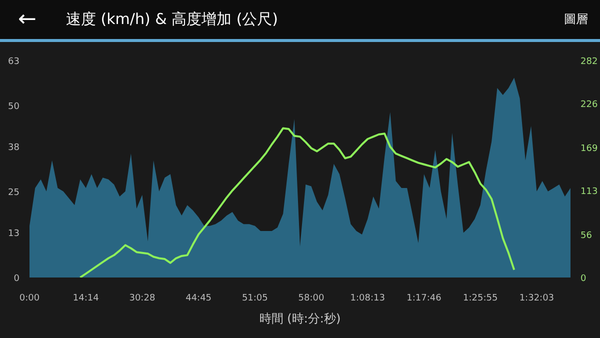 The height and width of the screenshot is (338, 600). I want to click on x-axis-title: 時間 (時:分:秒), so click(300, 319).